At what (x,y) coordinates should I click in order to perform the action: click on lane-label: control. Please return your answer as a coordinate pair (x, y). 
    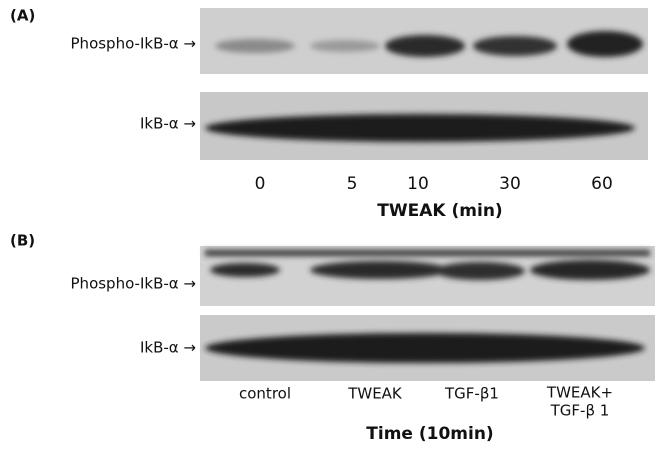
    Looking at the image, I should click on (265, 394).